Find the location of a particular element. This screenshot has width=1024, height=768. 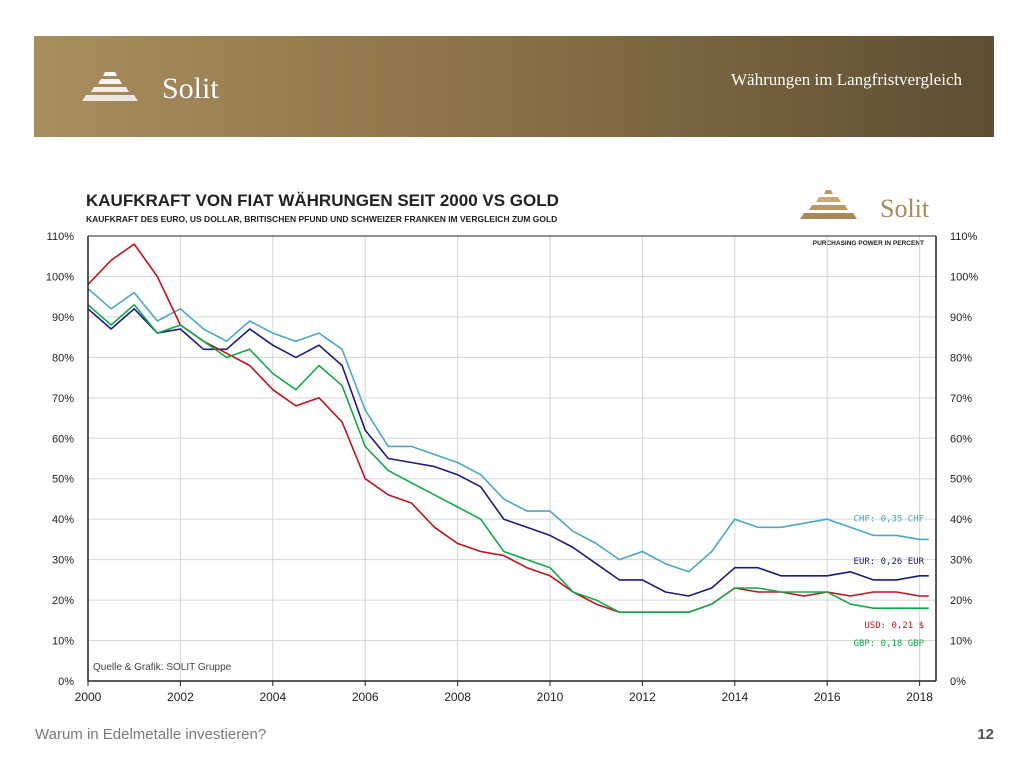

y-tick-label-left: 90% is located at coordinates (63, 318).